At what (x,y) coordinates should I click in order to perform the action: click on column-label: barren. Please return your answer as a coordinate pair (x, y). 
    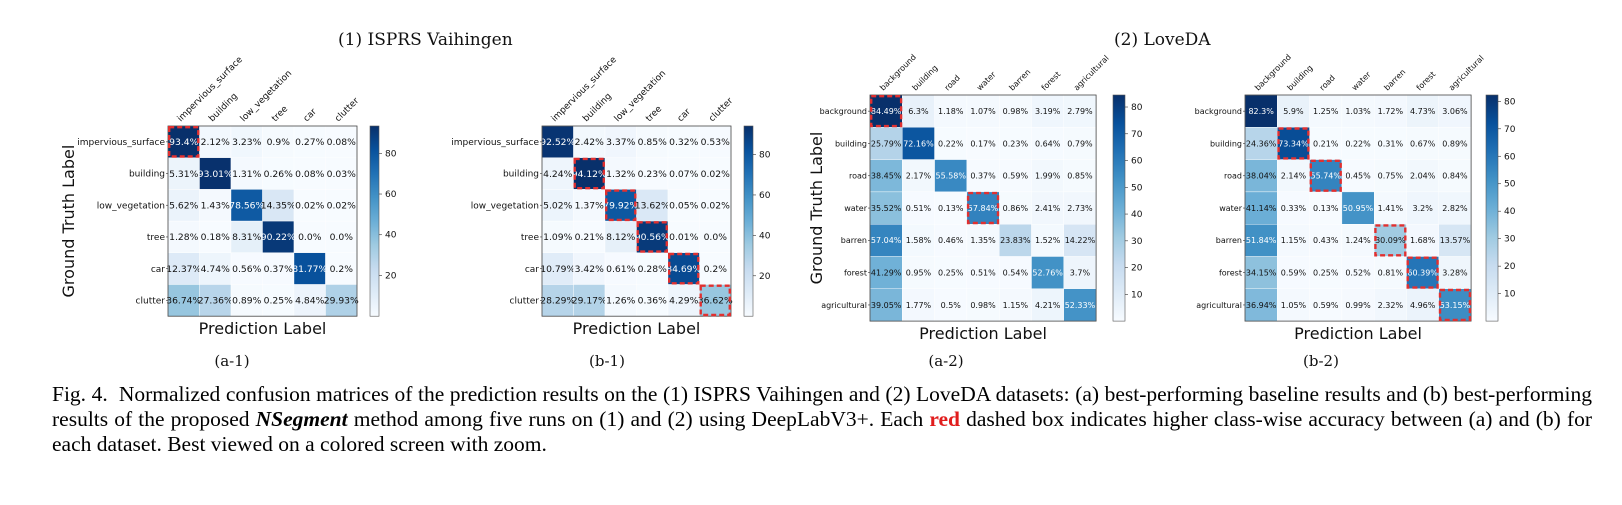
    Looking at the image, I should click on (1019, 79).